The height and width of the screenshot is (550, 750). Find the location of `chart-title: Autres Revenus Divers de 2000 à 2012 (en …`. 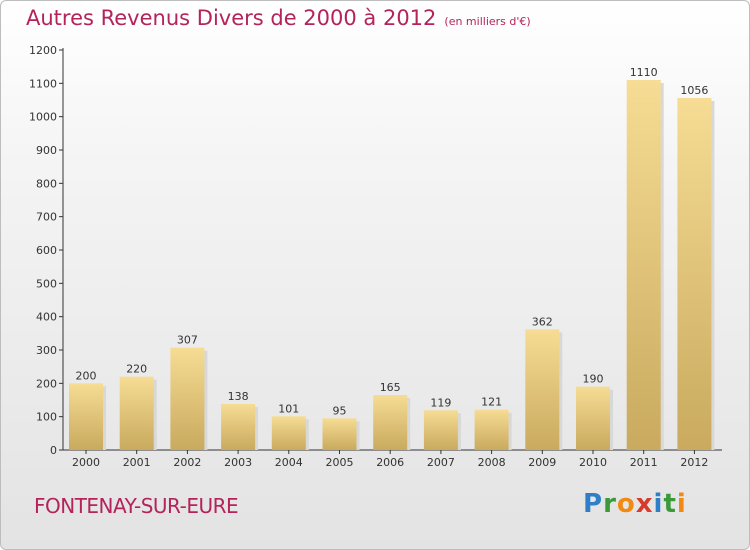

chart-title: Autres Revenus Divers de 2000 à 2012 (en … is located at coordinates (278, 18).